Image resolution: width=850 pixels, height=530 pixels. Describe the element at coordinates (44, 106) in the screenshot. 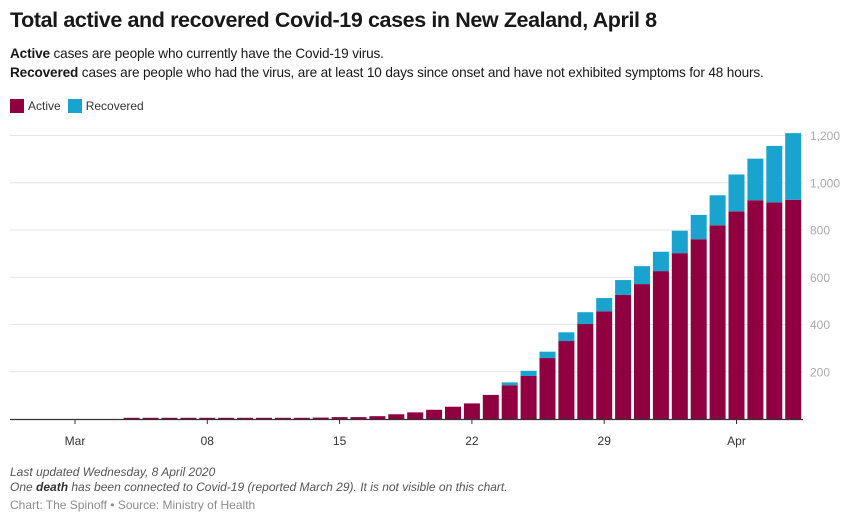

I see `legend-label-active: Active` at that location.